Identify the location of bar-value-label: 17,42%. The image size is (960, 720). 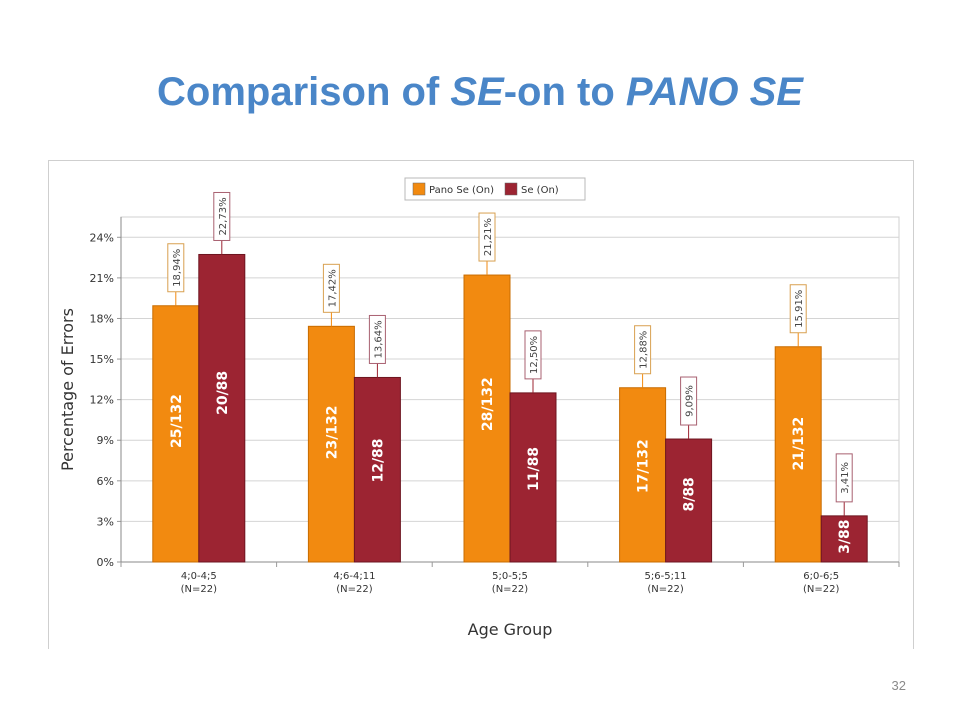
(332, 288).